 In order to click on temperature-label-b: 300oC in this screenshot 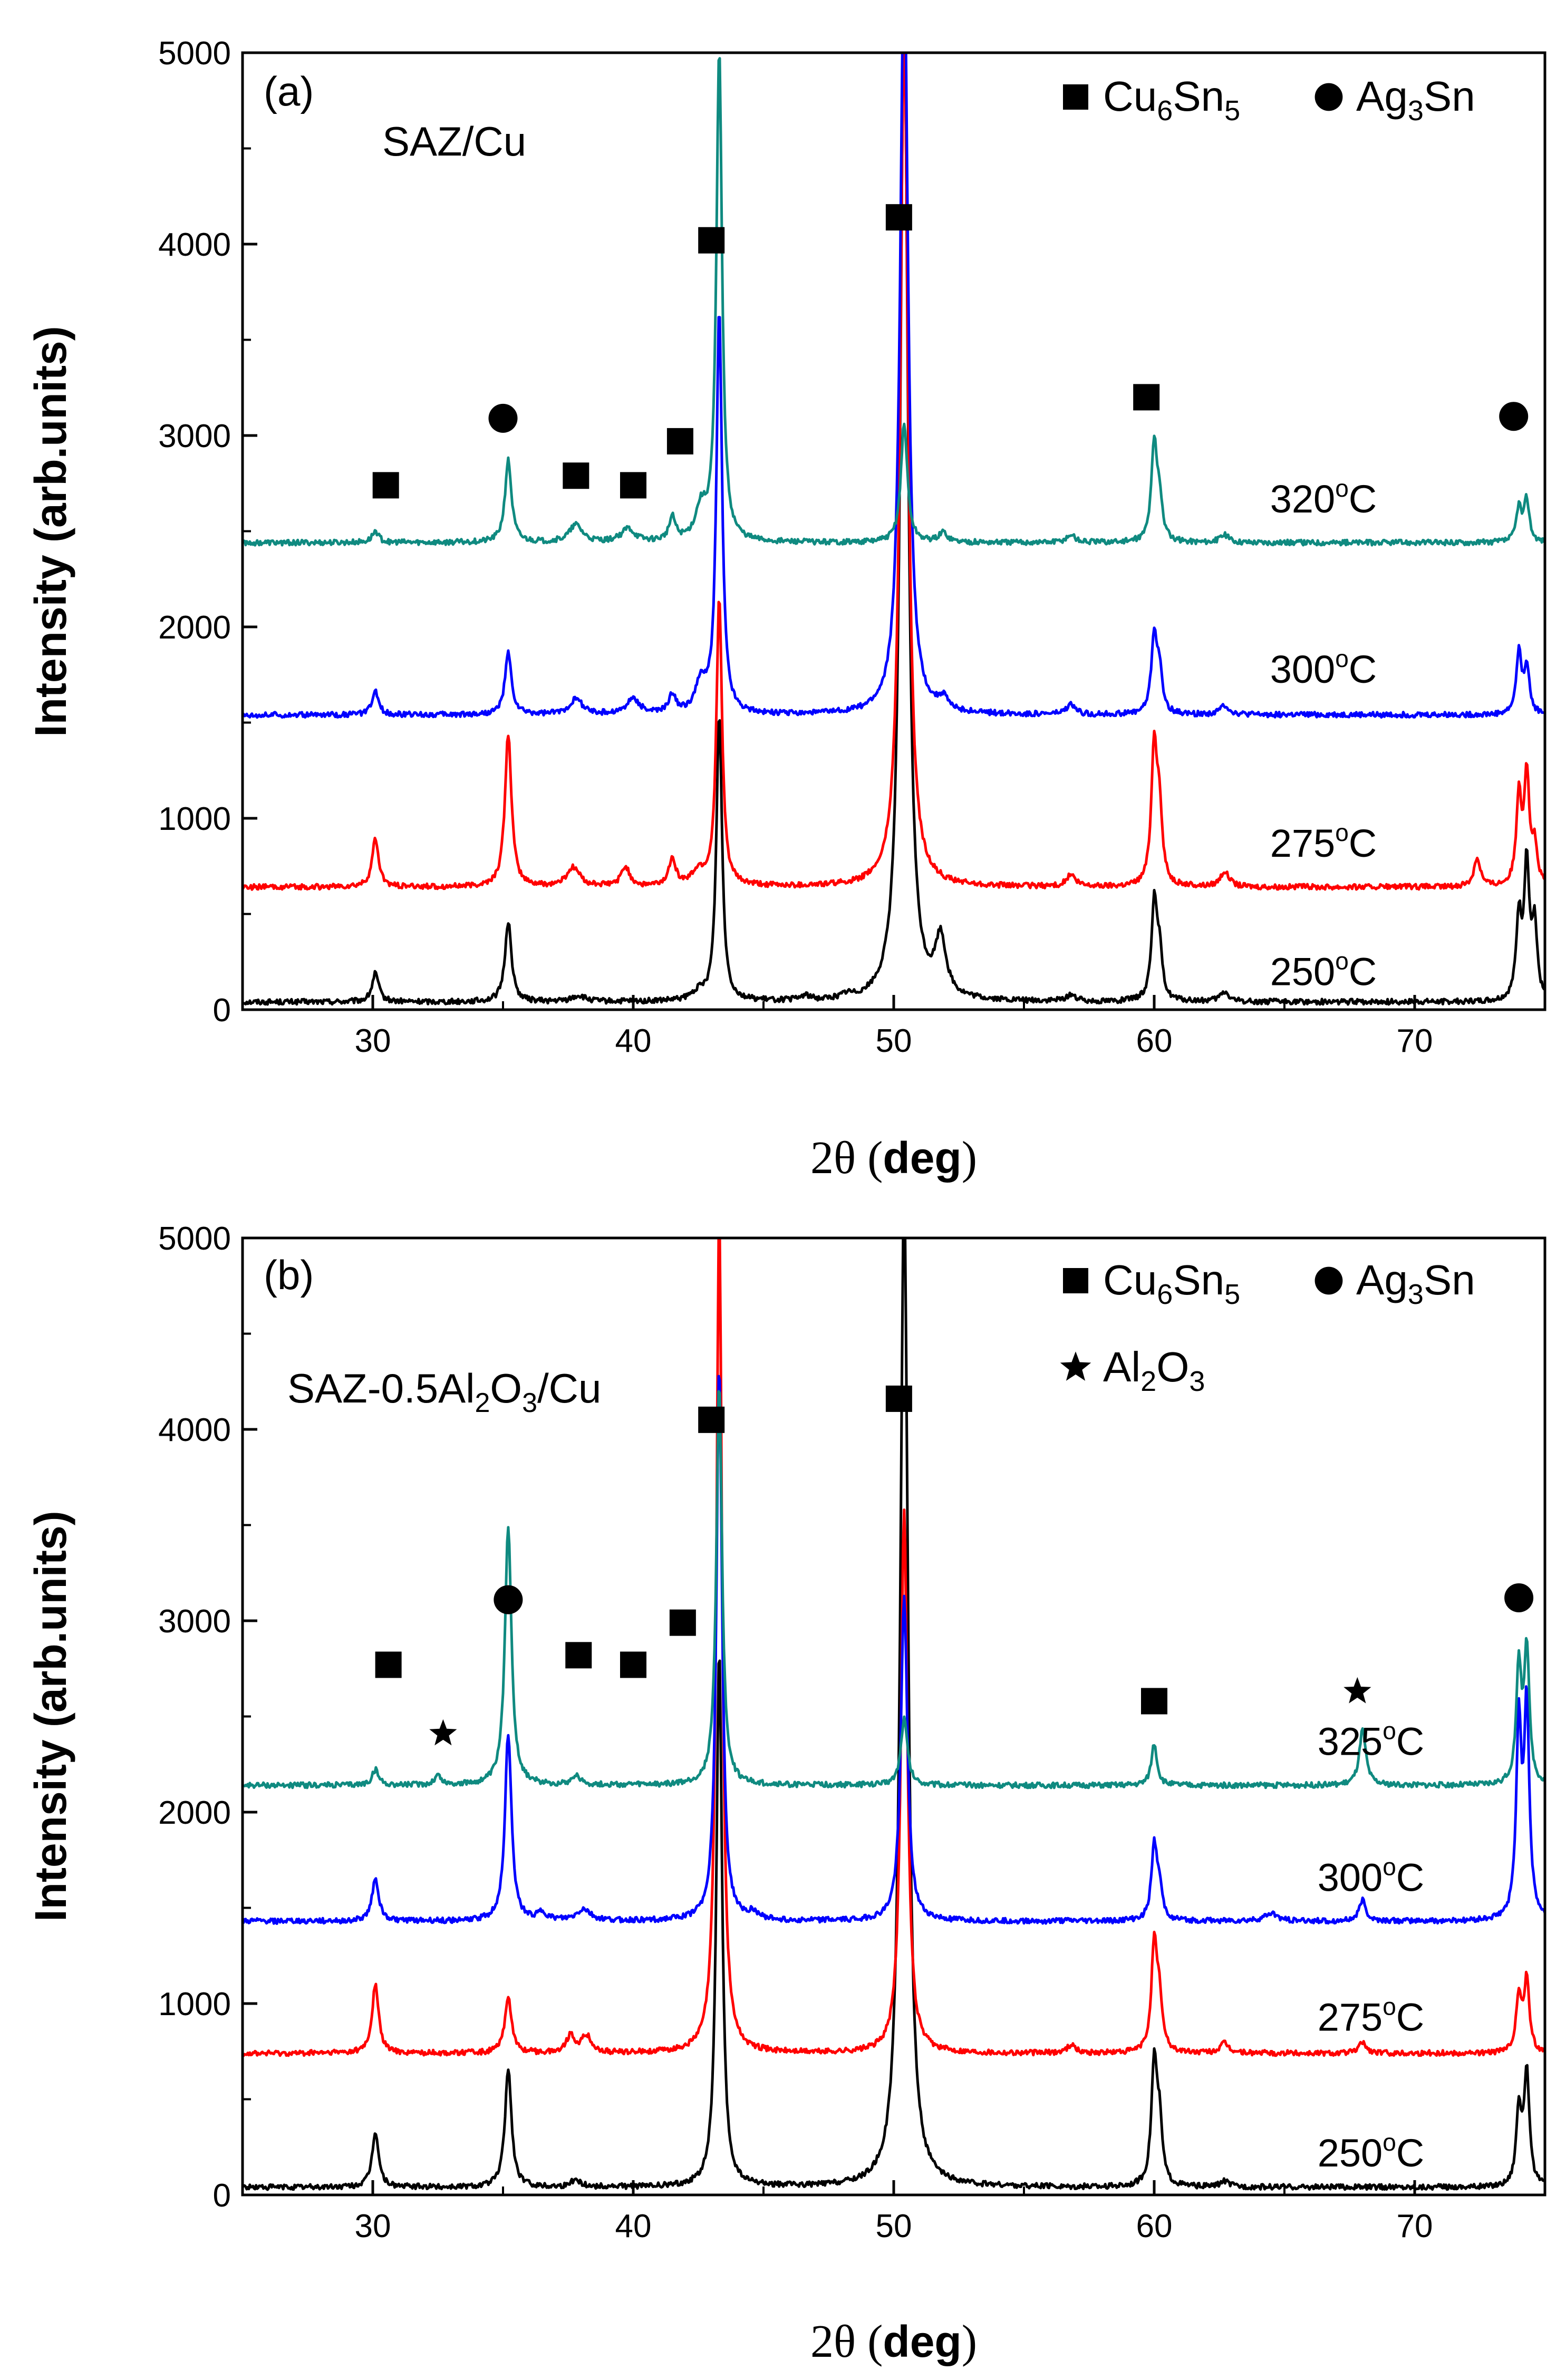, I will do `click(1371, 1876)`.